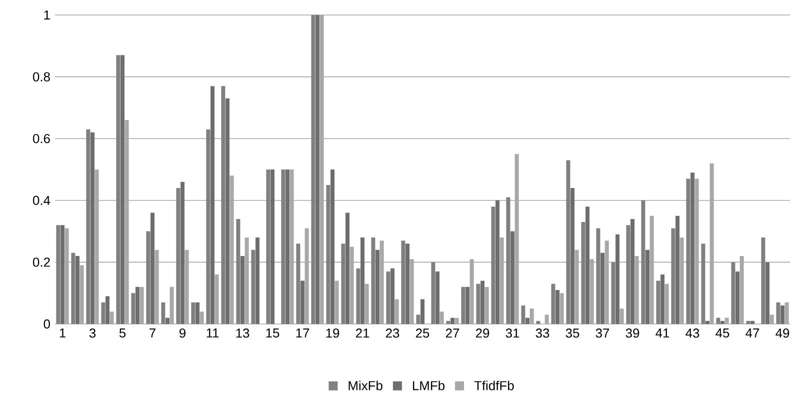 The height and width of the screenshot is (419, 799). Describe the element at coordinates (212, 333) in the screenshot. I see `x-tick-label: 11` at that location.